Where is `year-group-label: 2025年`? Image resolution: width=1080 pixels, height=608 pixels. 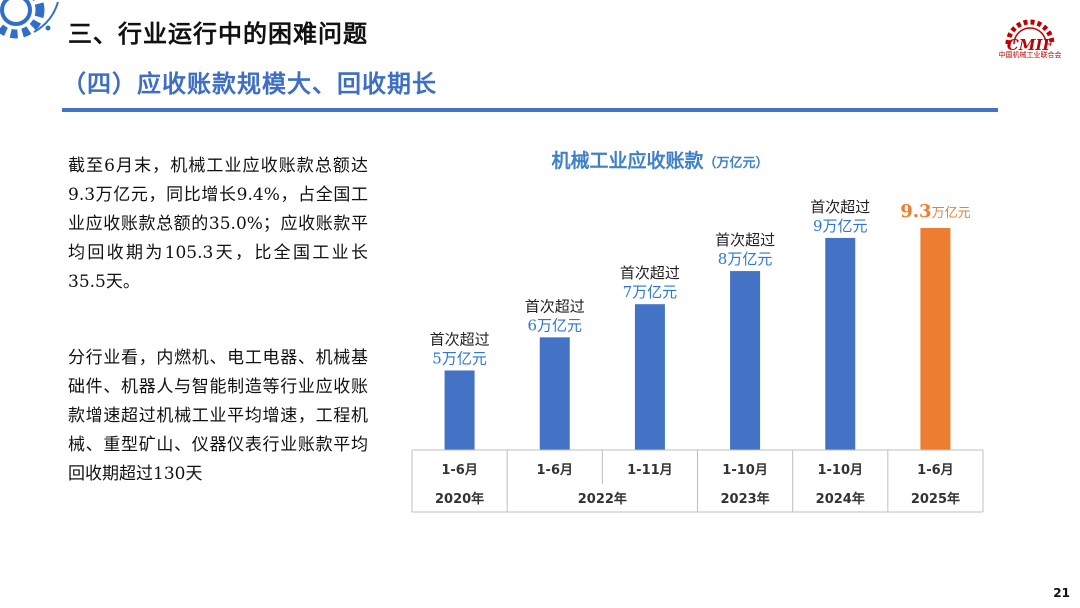 year-group-label: 2025年 is located at coordinates (935, 499).